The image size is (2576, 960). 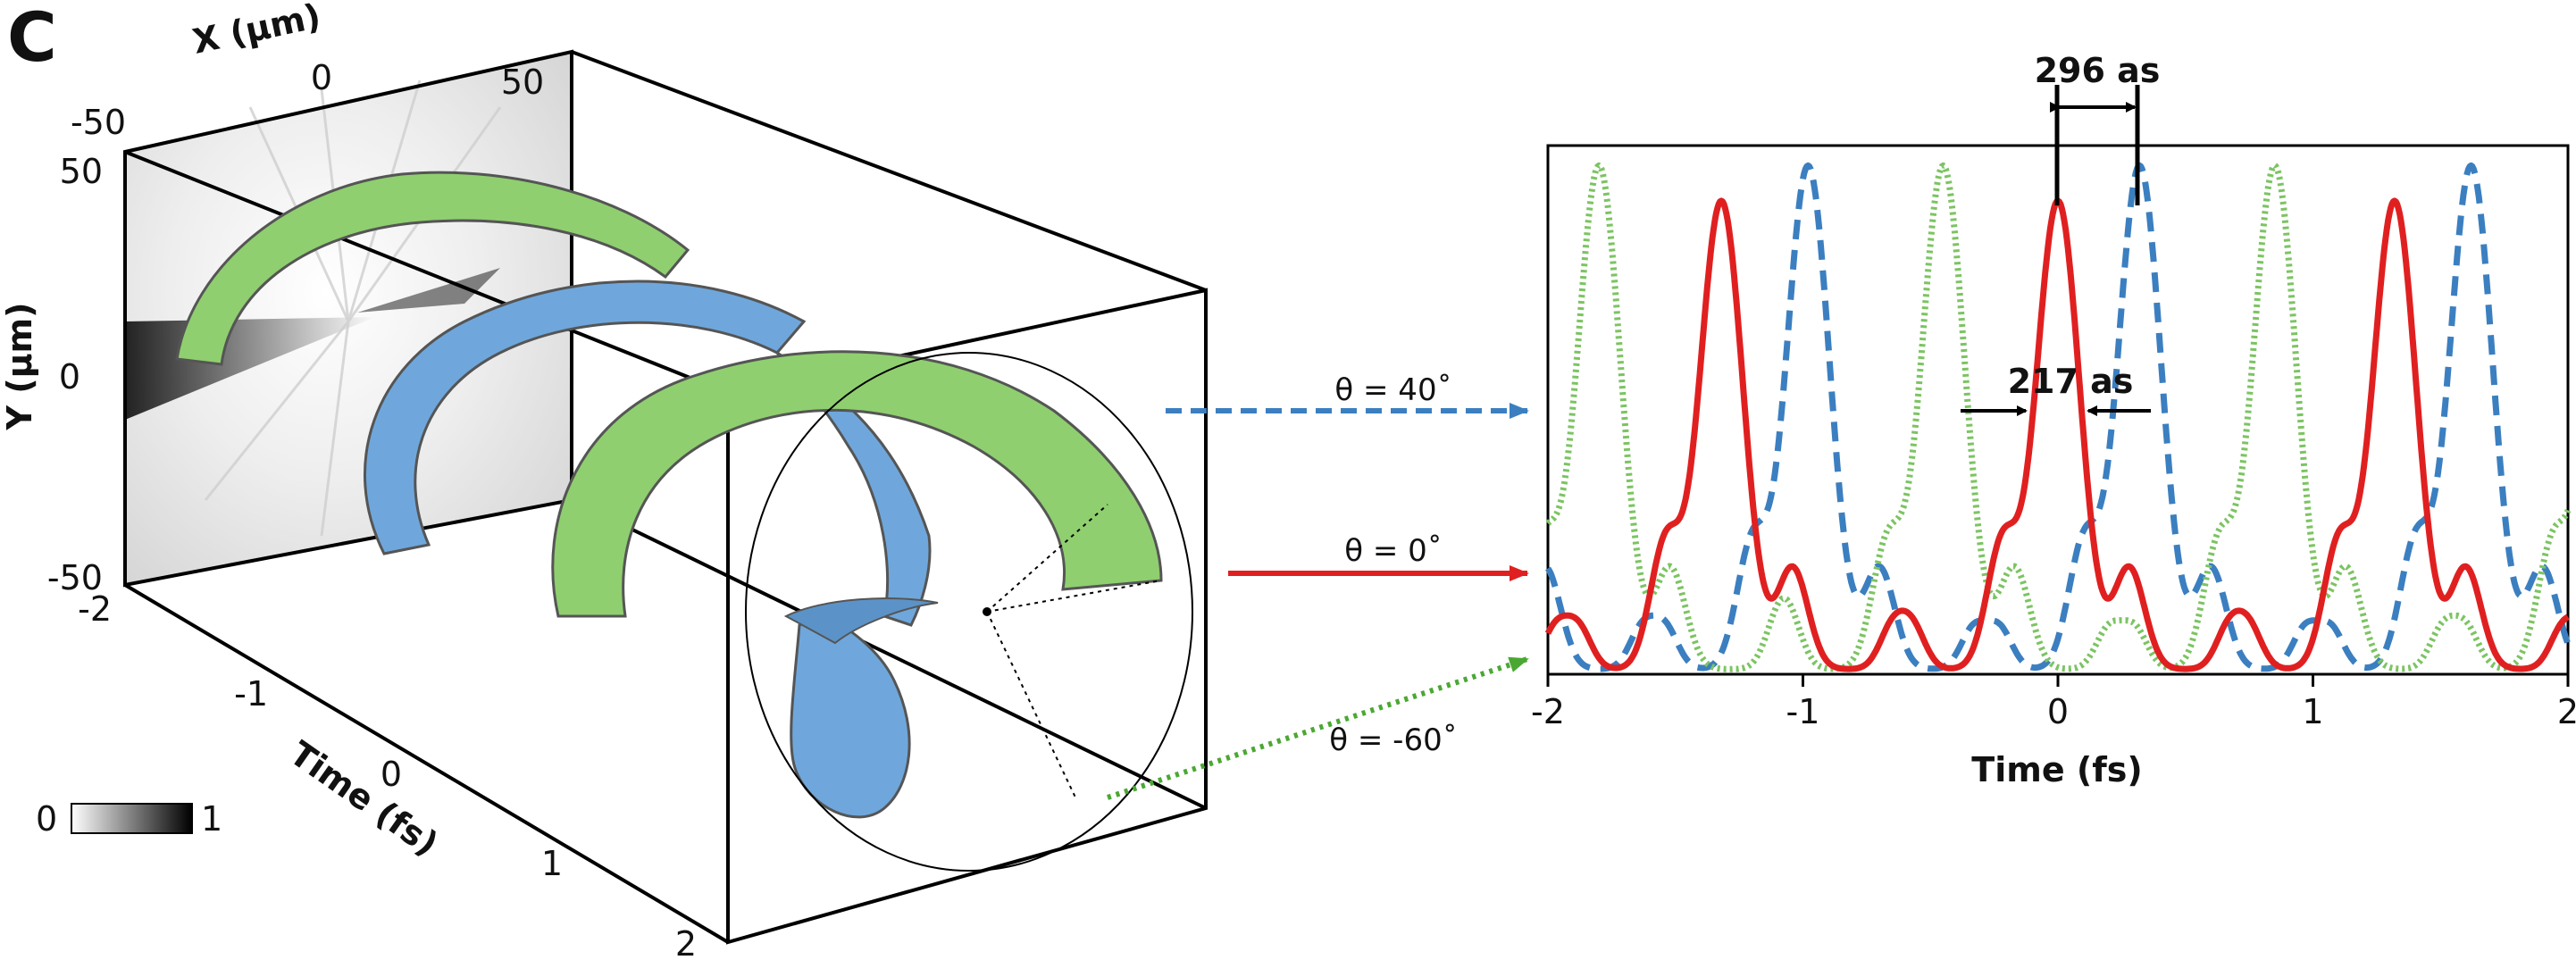 What do you see at coordinates (20, 366) in the screenshot?
I see `y-axis-label: Y (μm)` at bounding box center [20, 366].